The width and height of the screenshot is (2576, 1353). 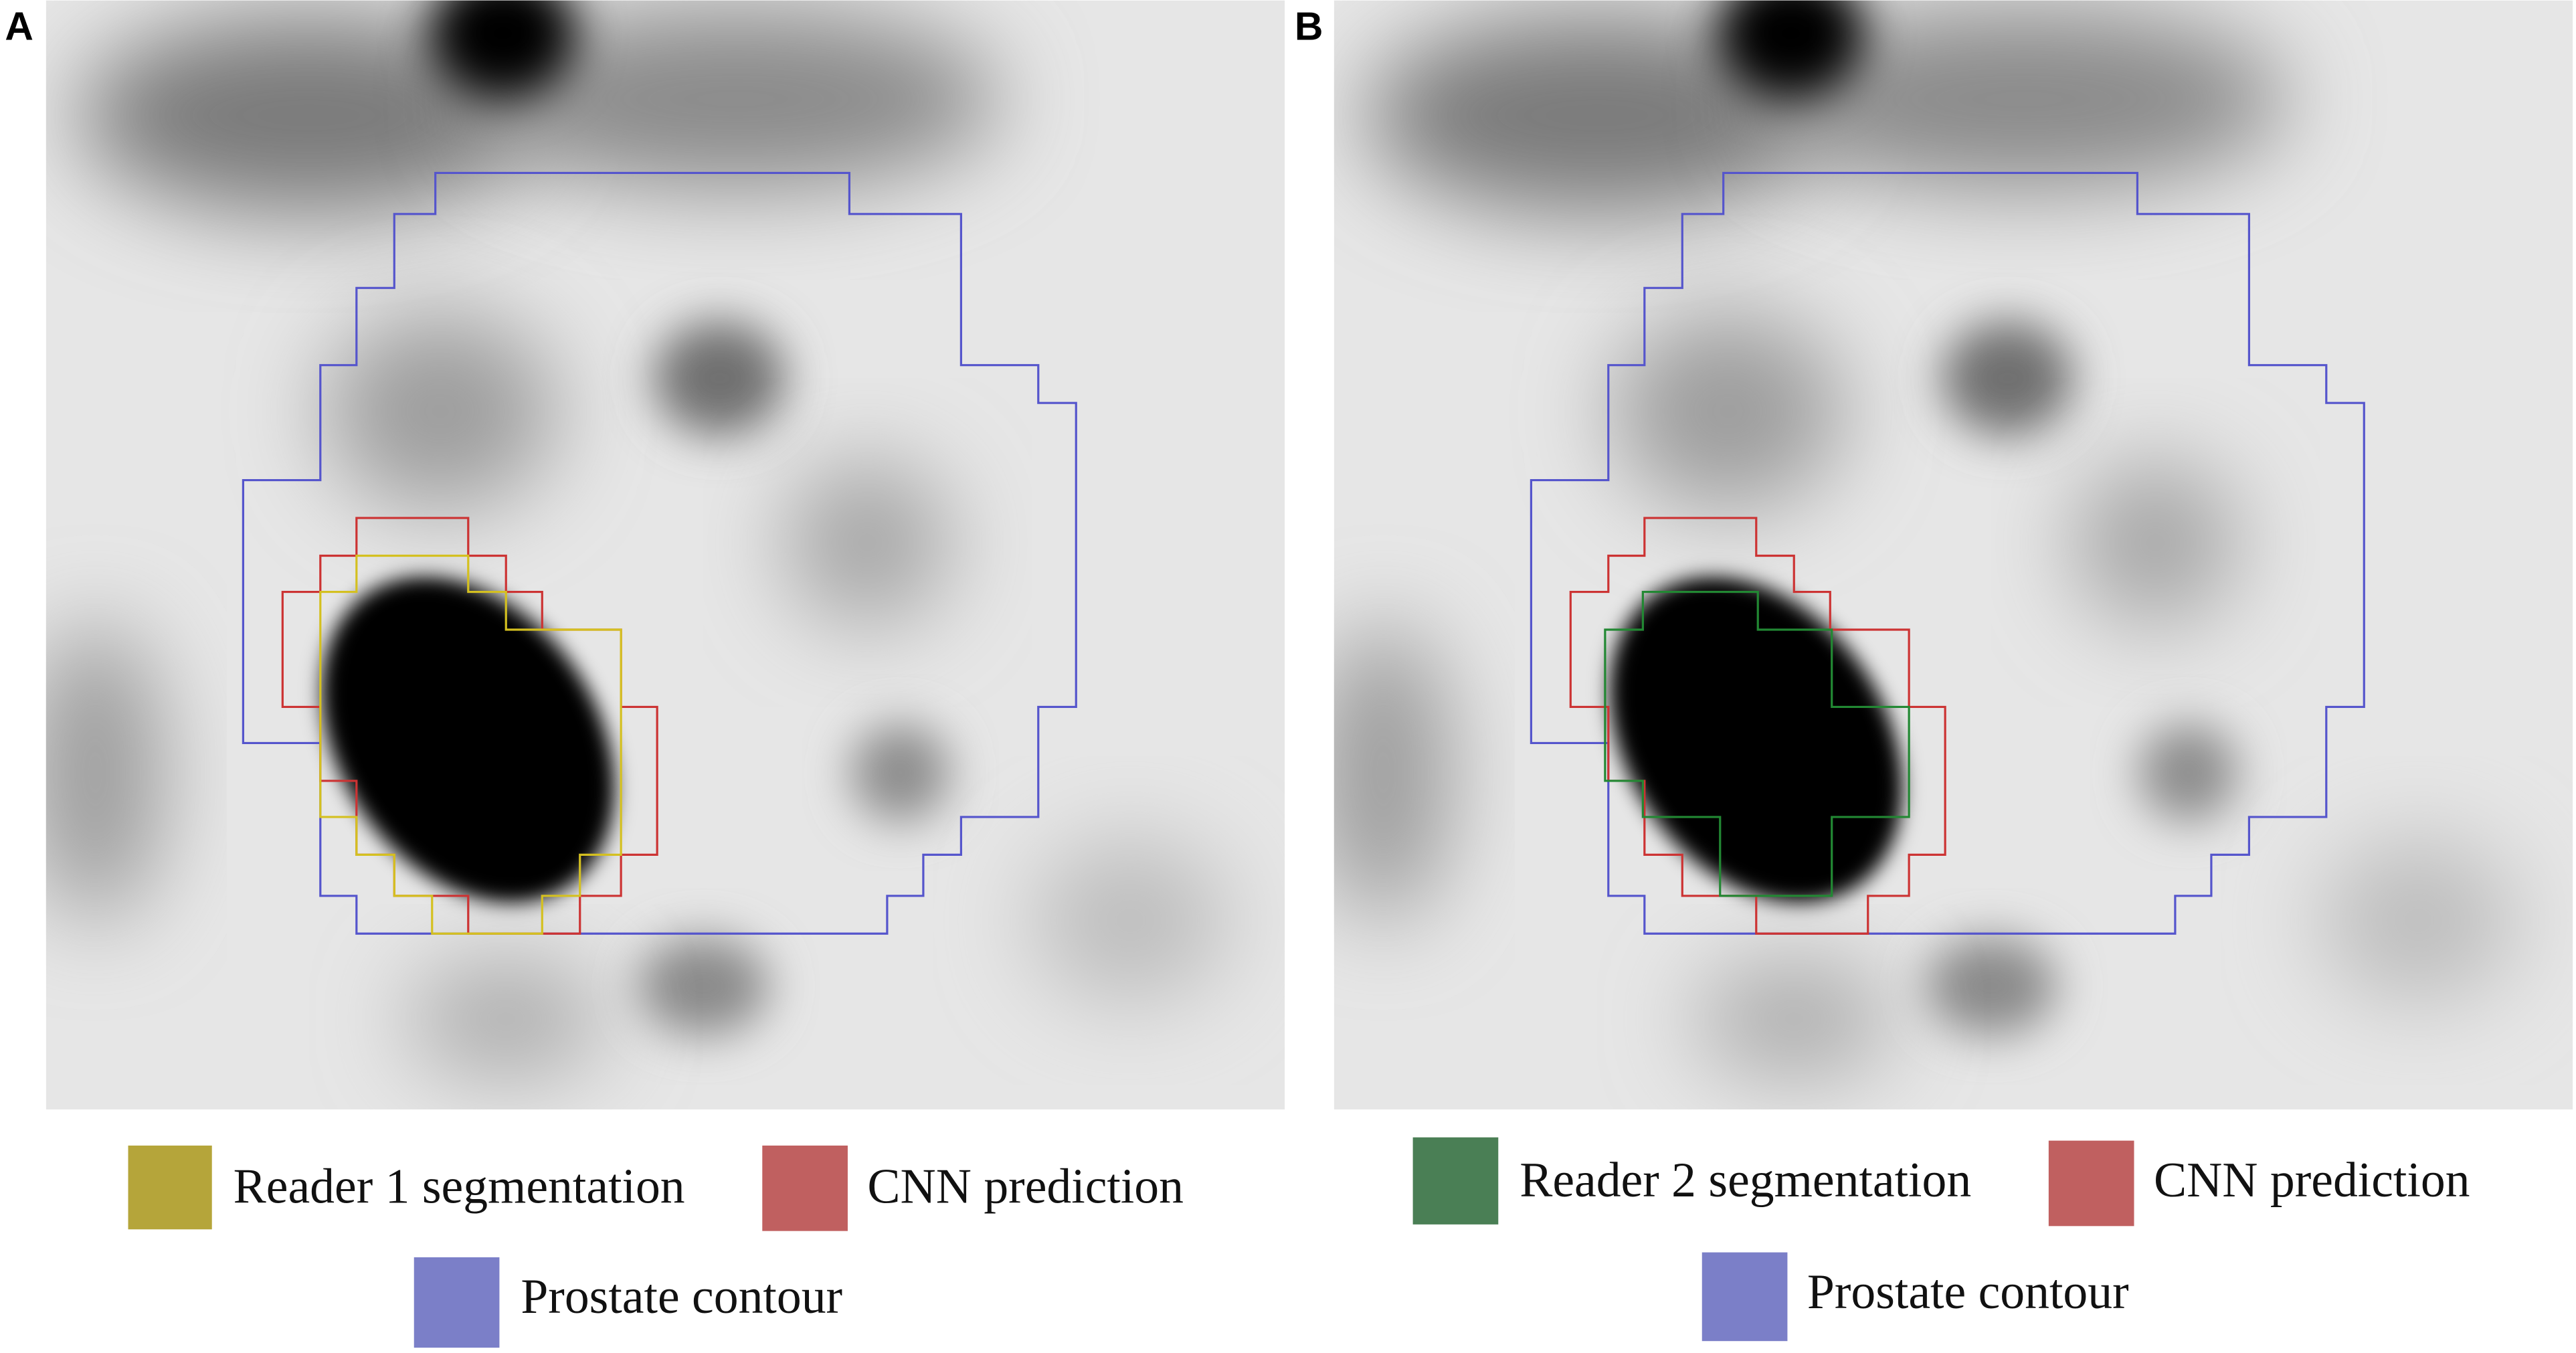 What do you see at coordinates (459, 1186) in the screenshot?
I see `legend-text: Reader 1 segmentation` at bounding box center [459, 1186].